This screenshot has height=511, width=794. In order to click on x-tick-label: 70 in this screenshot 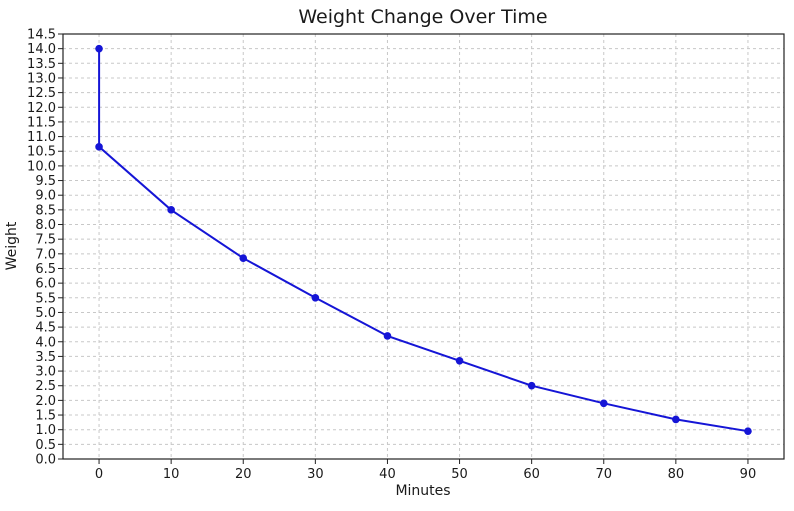, I will do `click(603, 474)`.